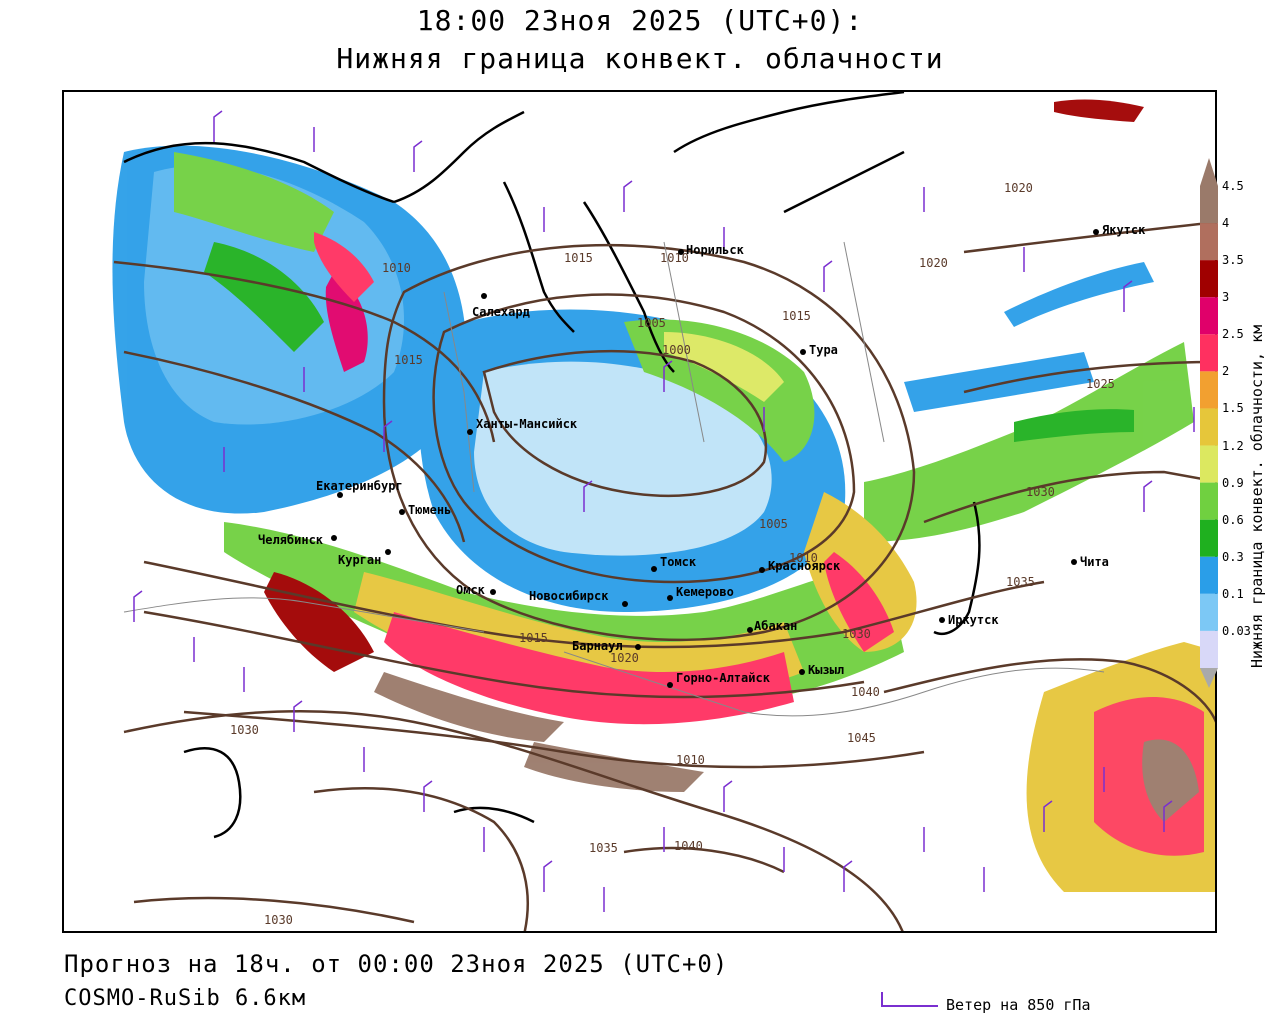 The image size is (1280, 1024). Describe the element at coordinates (1209, 678) in the screenshot. I see `colorbar-bottom-arrow` at that location.